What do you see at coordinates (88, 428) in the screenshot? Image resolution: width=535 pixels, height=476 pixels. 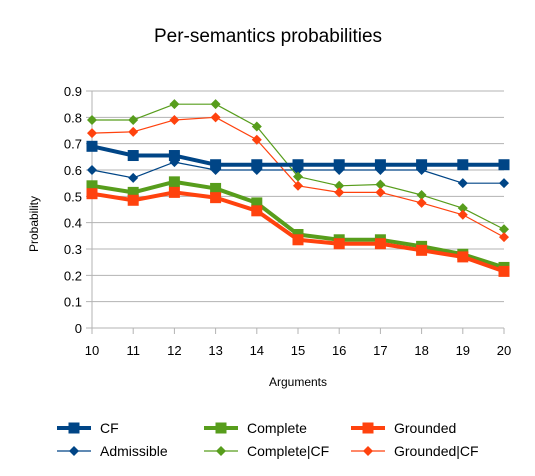 I see `legend-item-cf: CF` at bounding box center [88, 428].